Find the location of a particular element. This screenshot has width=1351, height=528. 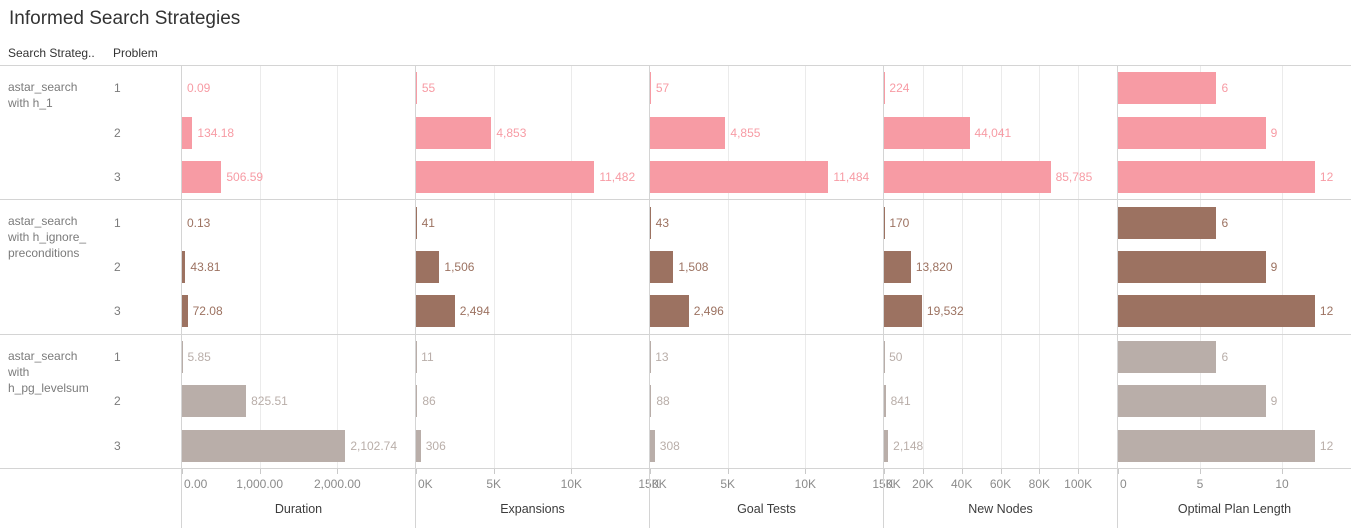

bar-row: 134.18 is located at coordinates (298, 132).